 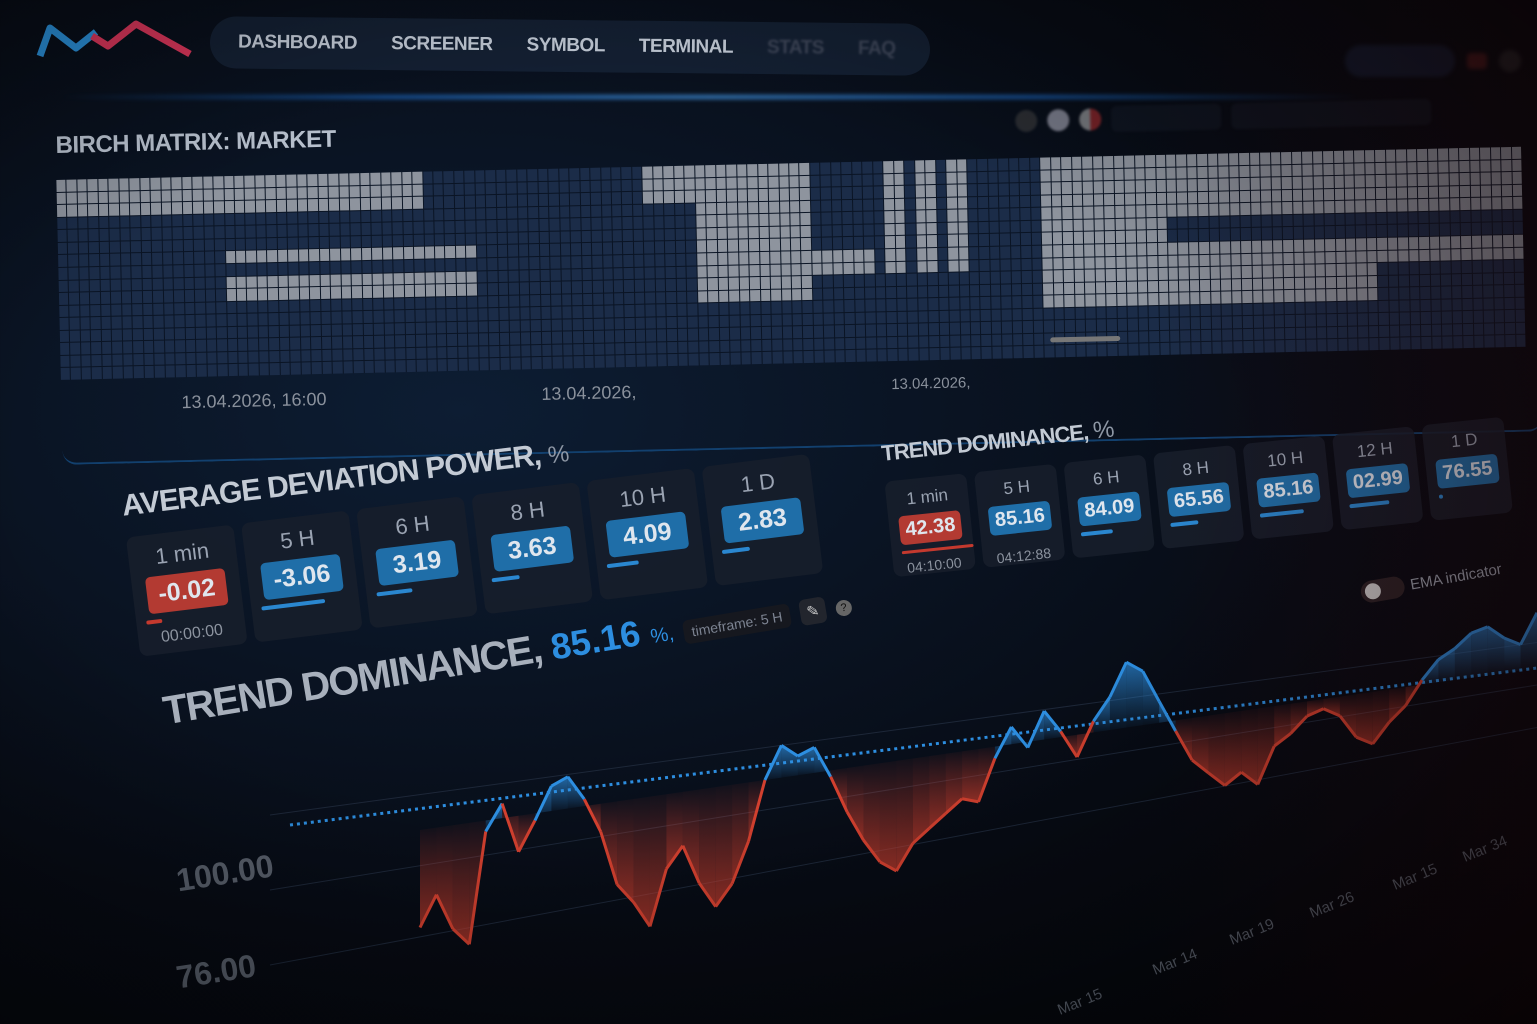 I want to click on question-icon: ?, so click(x=843, y=608).